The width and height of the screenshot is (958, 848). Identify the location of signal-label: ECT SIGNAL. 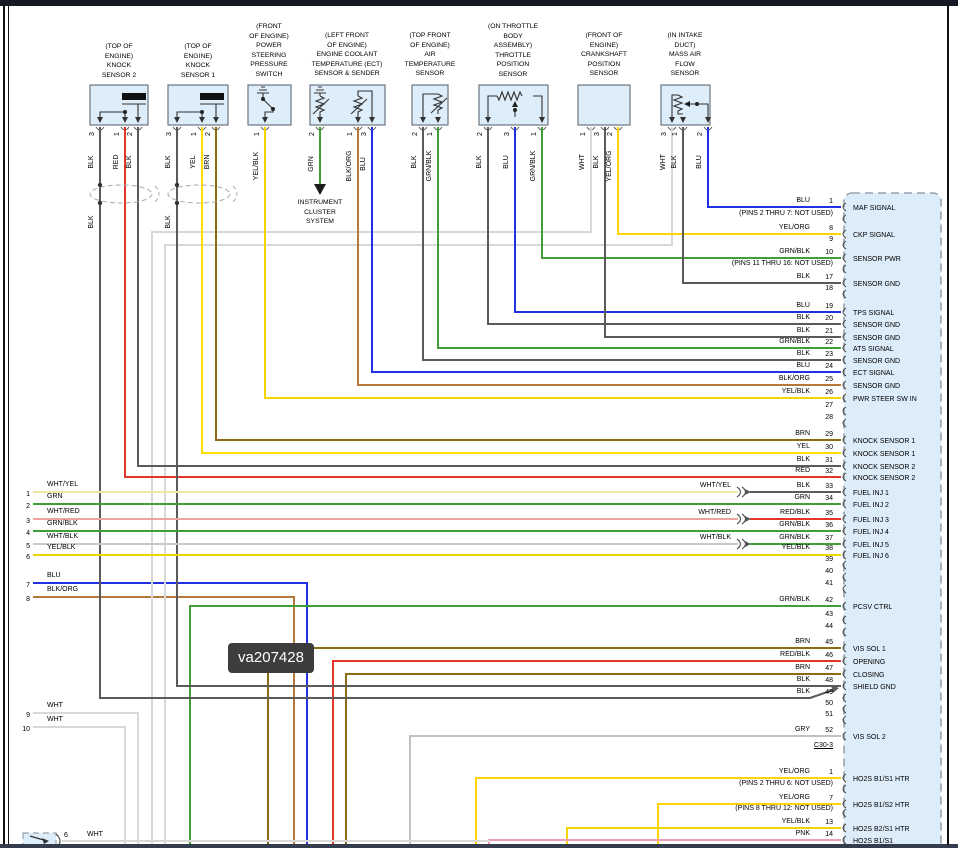
(874, 373).